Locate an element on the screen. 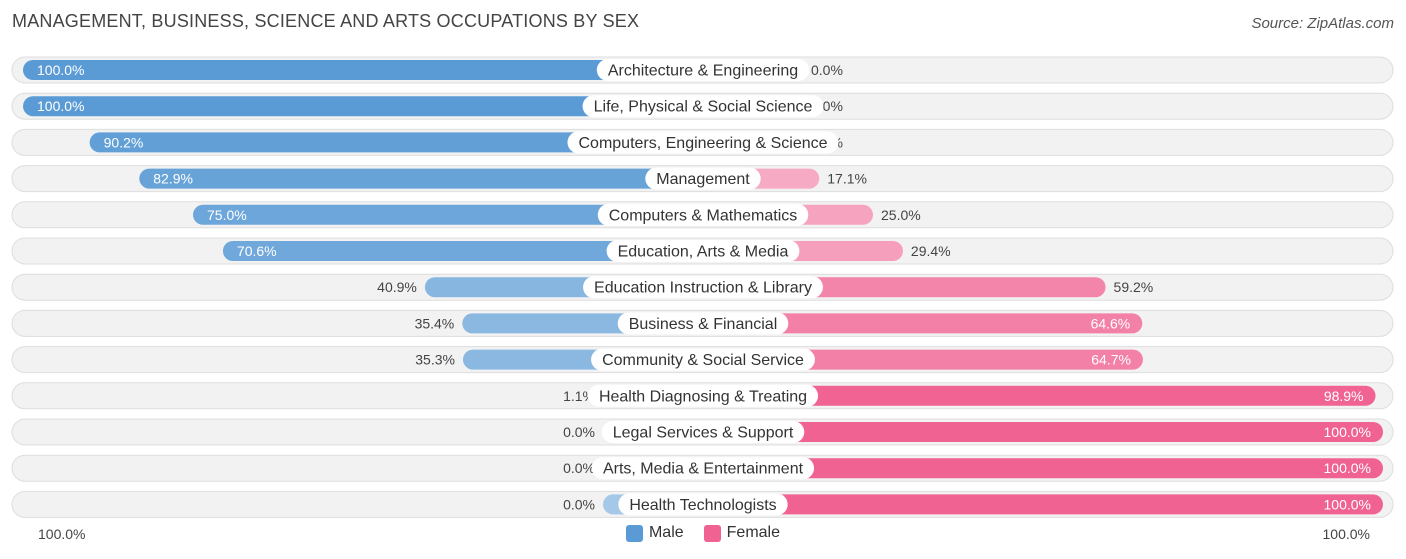 The image size is (1406, 559). category-label: Life, Physical & Social Science is located at coordinates (703, 107).